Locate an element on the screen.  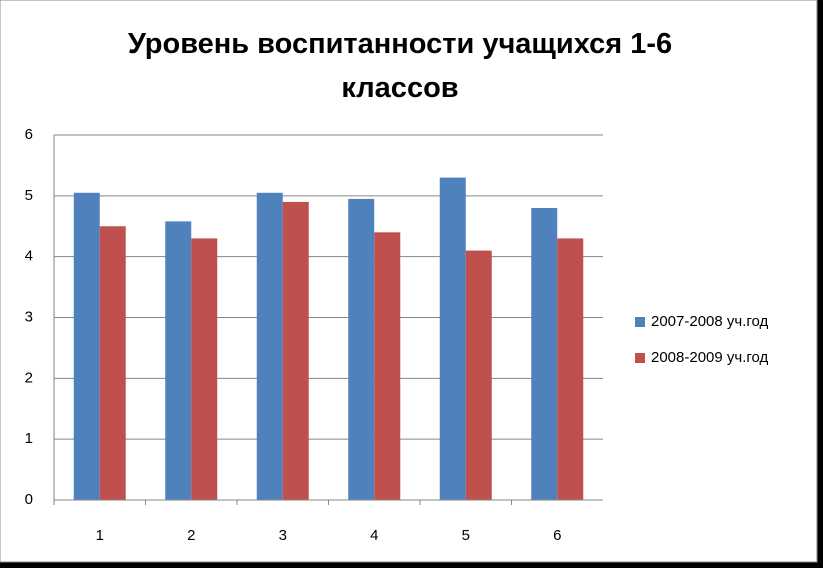
legend-label: 2007-2008 уч.год is located at coordinates (710, 321).